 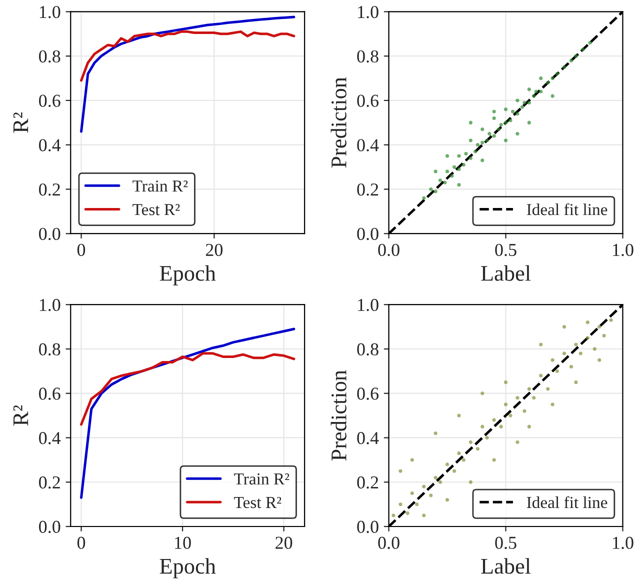 What do you see at coordinates (183, 542) in the screenshot?
I see `x-tick-label: 10` at bounding box center [183, 542].